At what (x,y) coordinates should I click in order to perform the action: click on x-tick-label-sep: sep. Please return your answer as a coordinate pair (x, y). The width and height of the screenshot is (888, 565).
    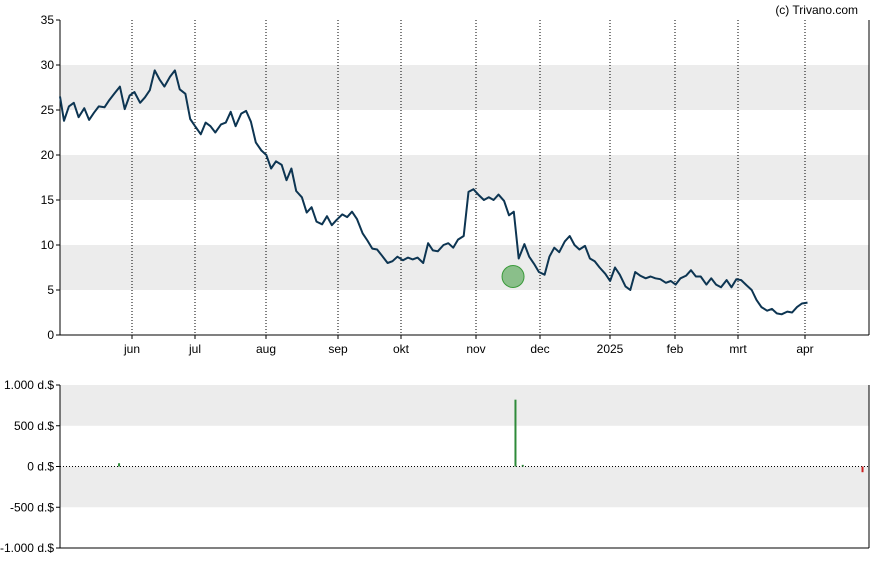
    Looking at the image, I should click on (338, 349).